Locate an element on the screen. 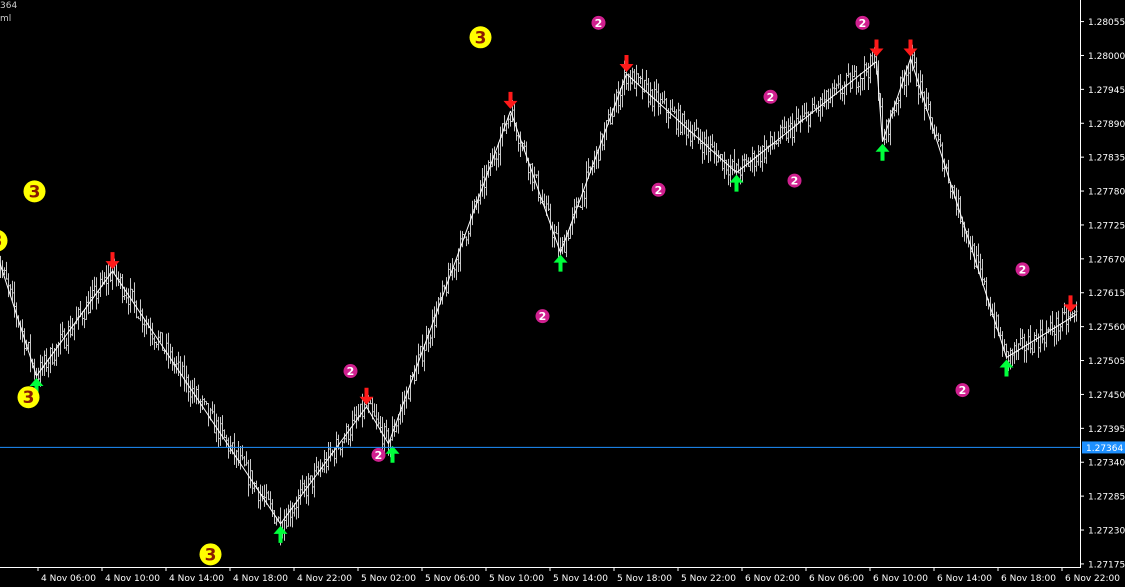  price-tick-label: 1.27890 is located at coordinates (1106, 125).